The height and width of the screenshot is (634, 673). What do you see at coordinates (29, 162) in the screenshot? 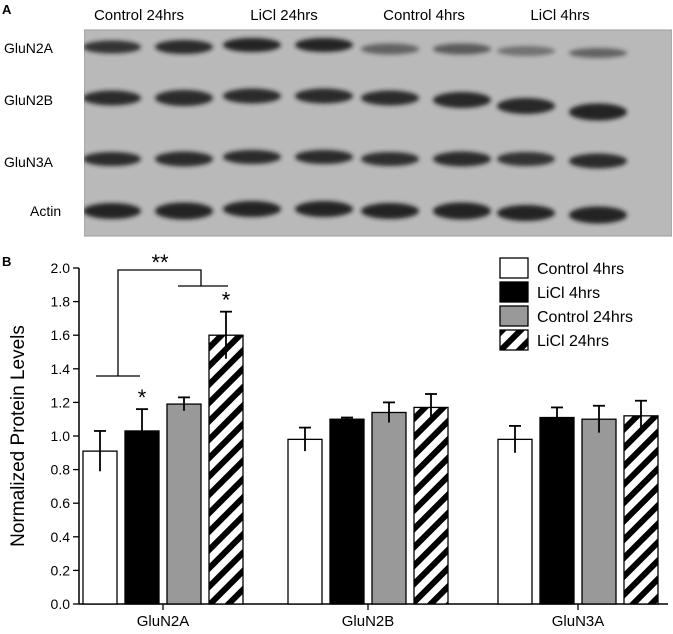
I see `blot-row-label-glun3a: GluN3A` at bounding box center [29, 162].